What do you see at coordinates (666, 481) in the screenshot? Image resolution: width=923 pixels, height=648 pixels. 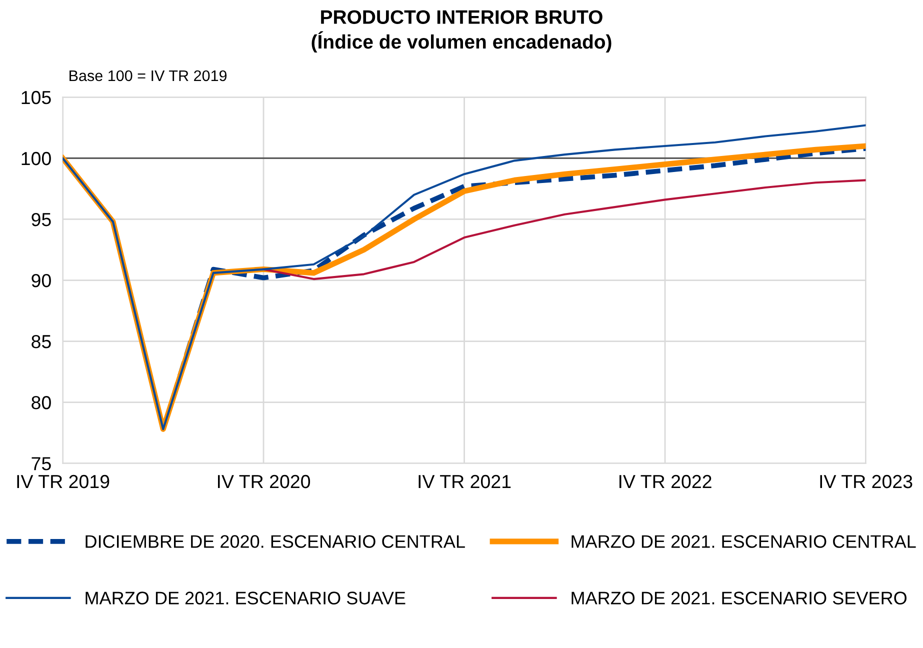 I see `x-tick-label: IV TR 2022` at bounding box center [666, 481].